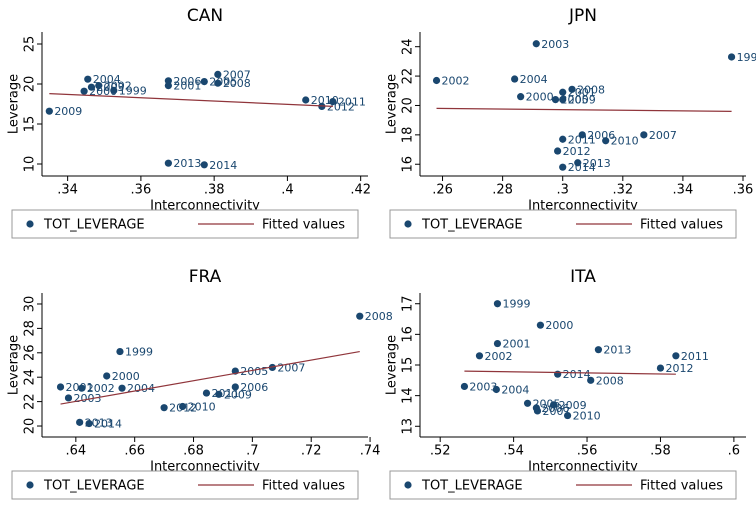 This screenshot has height=523, width=756. What do you see at coordinates (205, 16) in the screenshot?
I see `panel-title: CAN` at bounding box center [205, 16].